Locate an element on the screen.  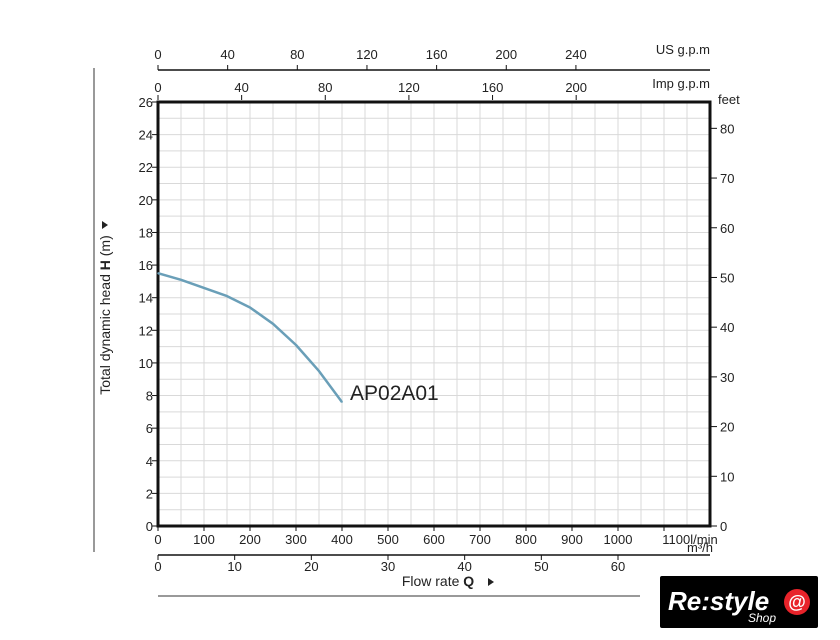
x-impgpm-tick-label: 160 is located at coordinates (493, 87).